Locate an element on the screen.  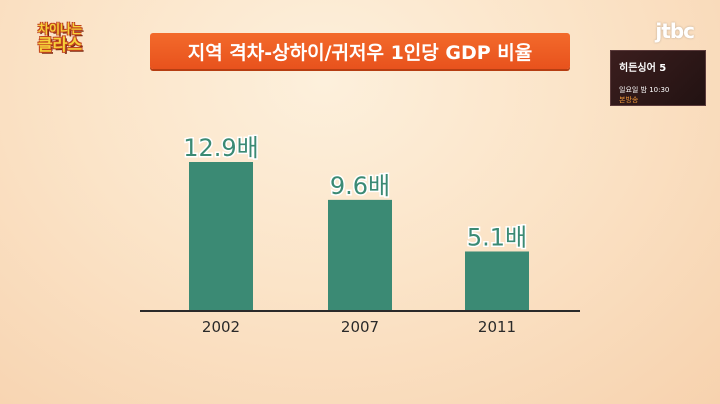
chart-title: 지역 격차-상하이/귀저우 1인당 GDP 비율 is located at coordinates (360, 52).